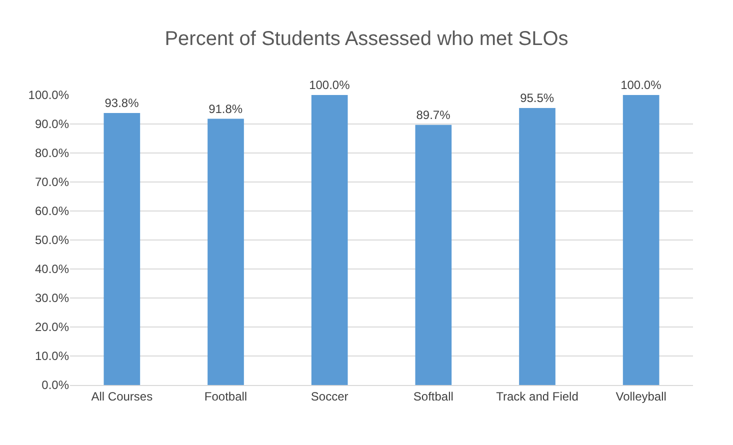 This screenshot has width=733, height=445. Describe the element at coordinates (52, 124) in the screenshot. I see `y-tick-label: 90.0%` at that location.